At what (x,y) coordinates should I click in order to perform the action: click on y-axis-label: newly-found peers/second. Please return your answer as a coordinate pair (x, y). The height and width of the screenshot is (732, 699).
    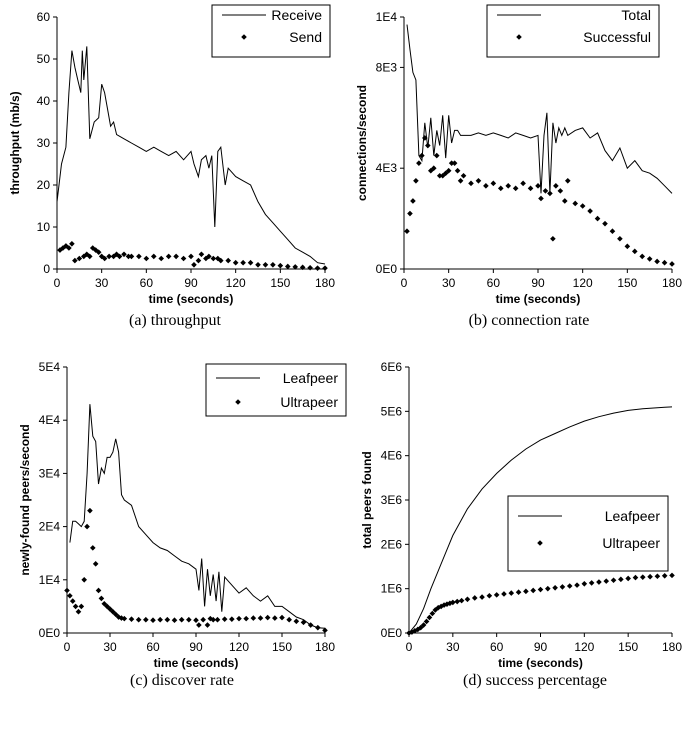
    Looking at the image, I should click on (25, 499).